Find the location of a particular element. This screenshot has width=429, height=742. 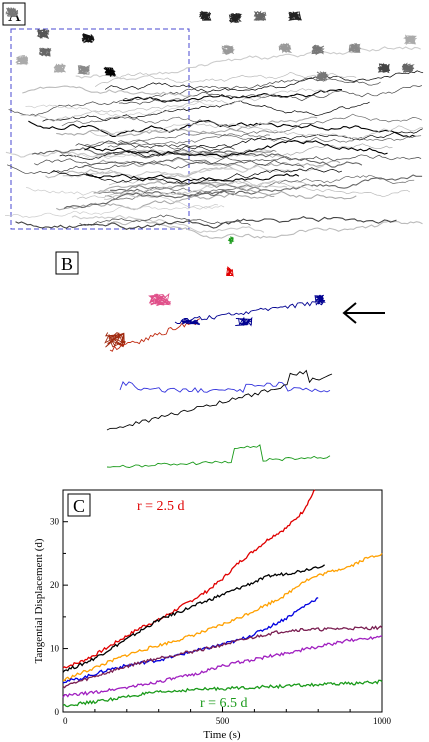

x-tick-label: 1000 is located at coordinates (382, 721).